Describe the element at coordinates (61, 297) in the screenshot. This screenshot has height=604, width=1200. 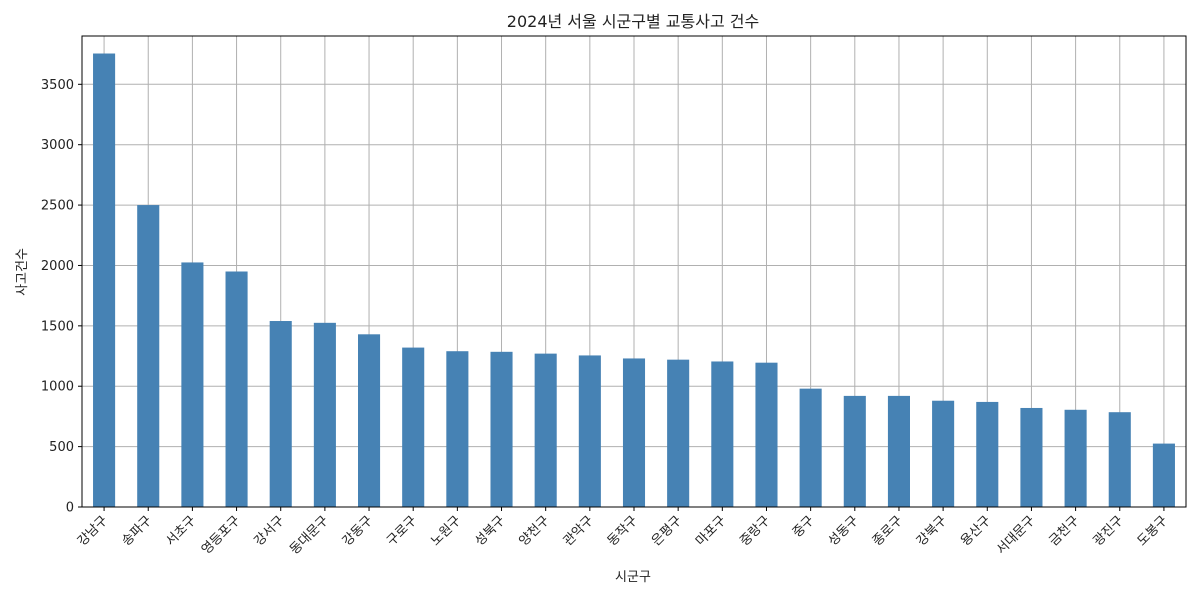
I see `y-axis-ticks: 0 500 1000 1500 2000 2500 3000 3500` at that location.